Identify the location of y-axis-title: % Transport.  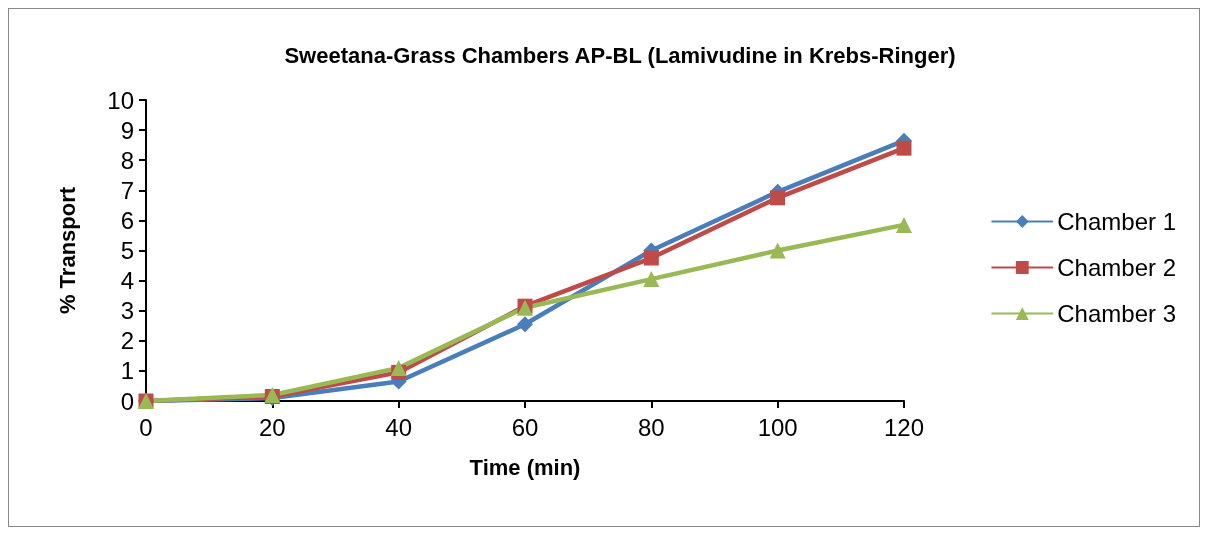
(67, 250).